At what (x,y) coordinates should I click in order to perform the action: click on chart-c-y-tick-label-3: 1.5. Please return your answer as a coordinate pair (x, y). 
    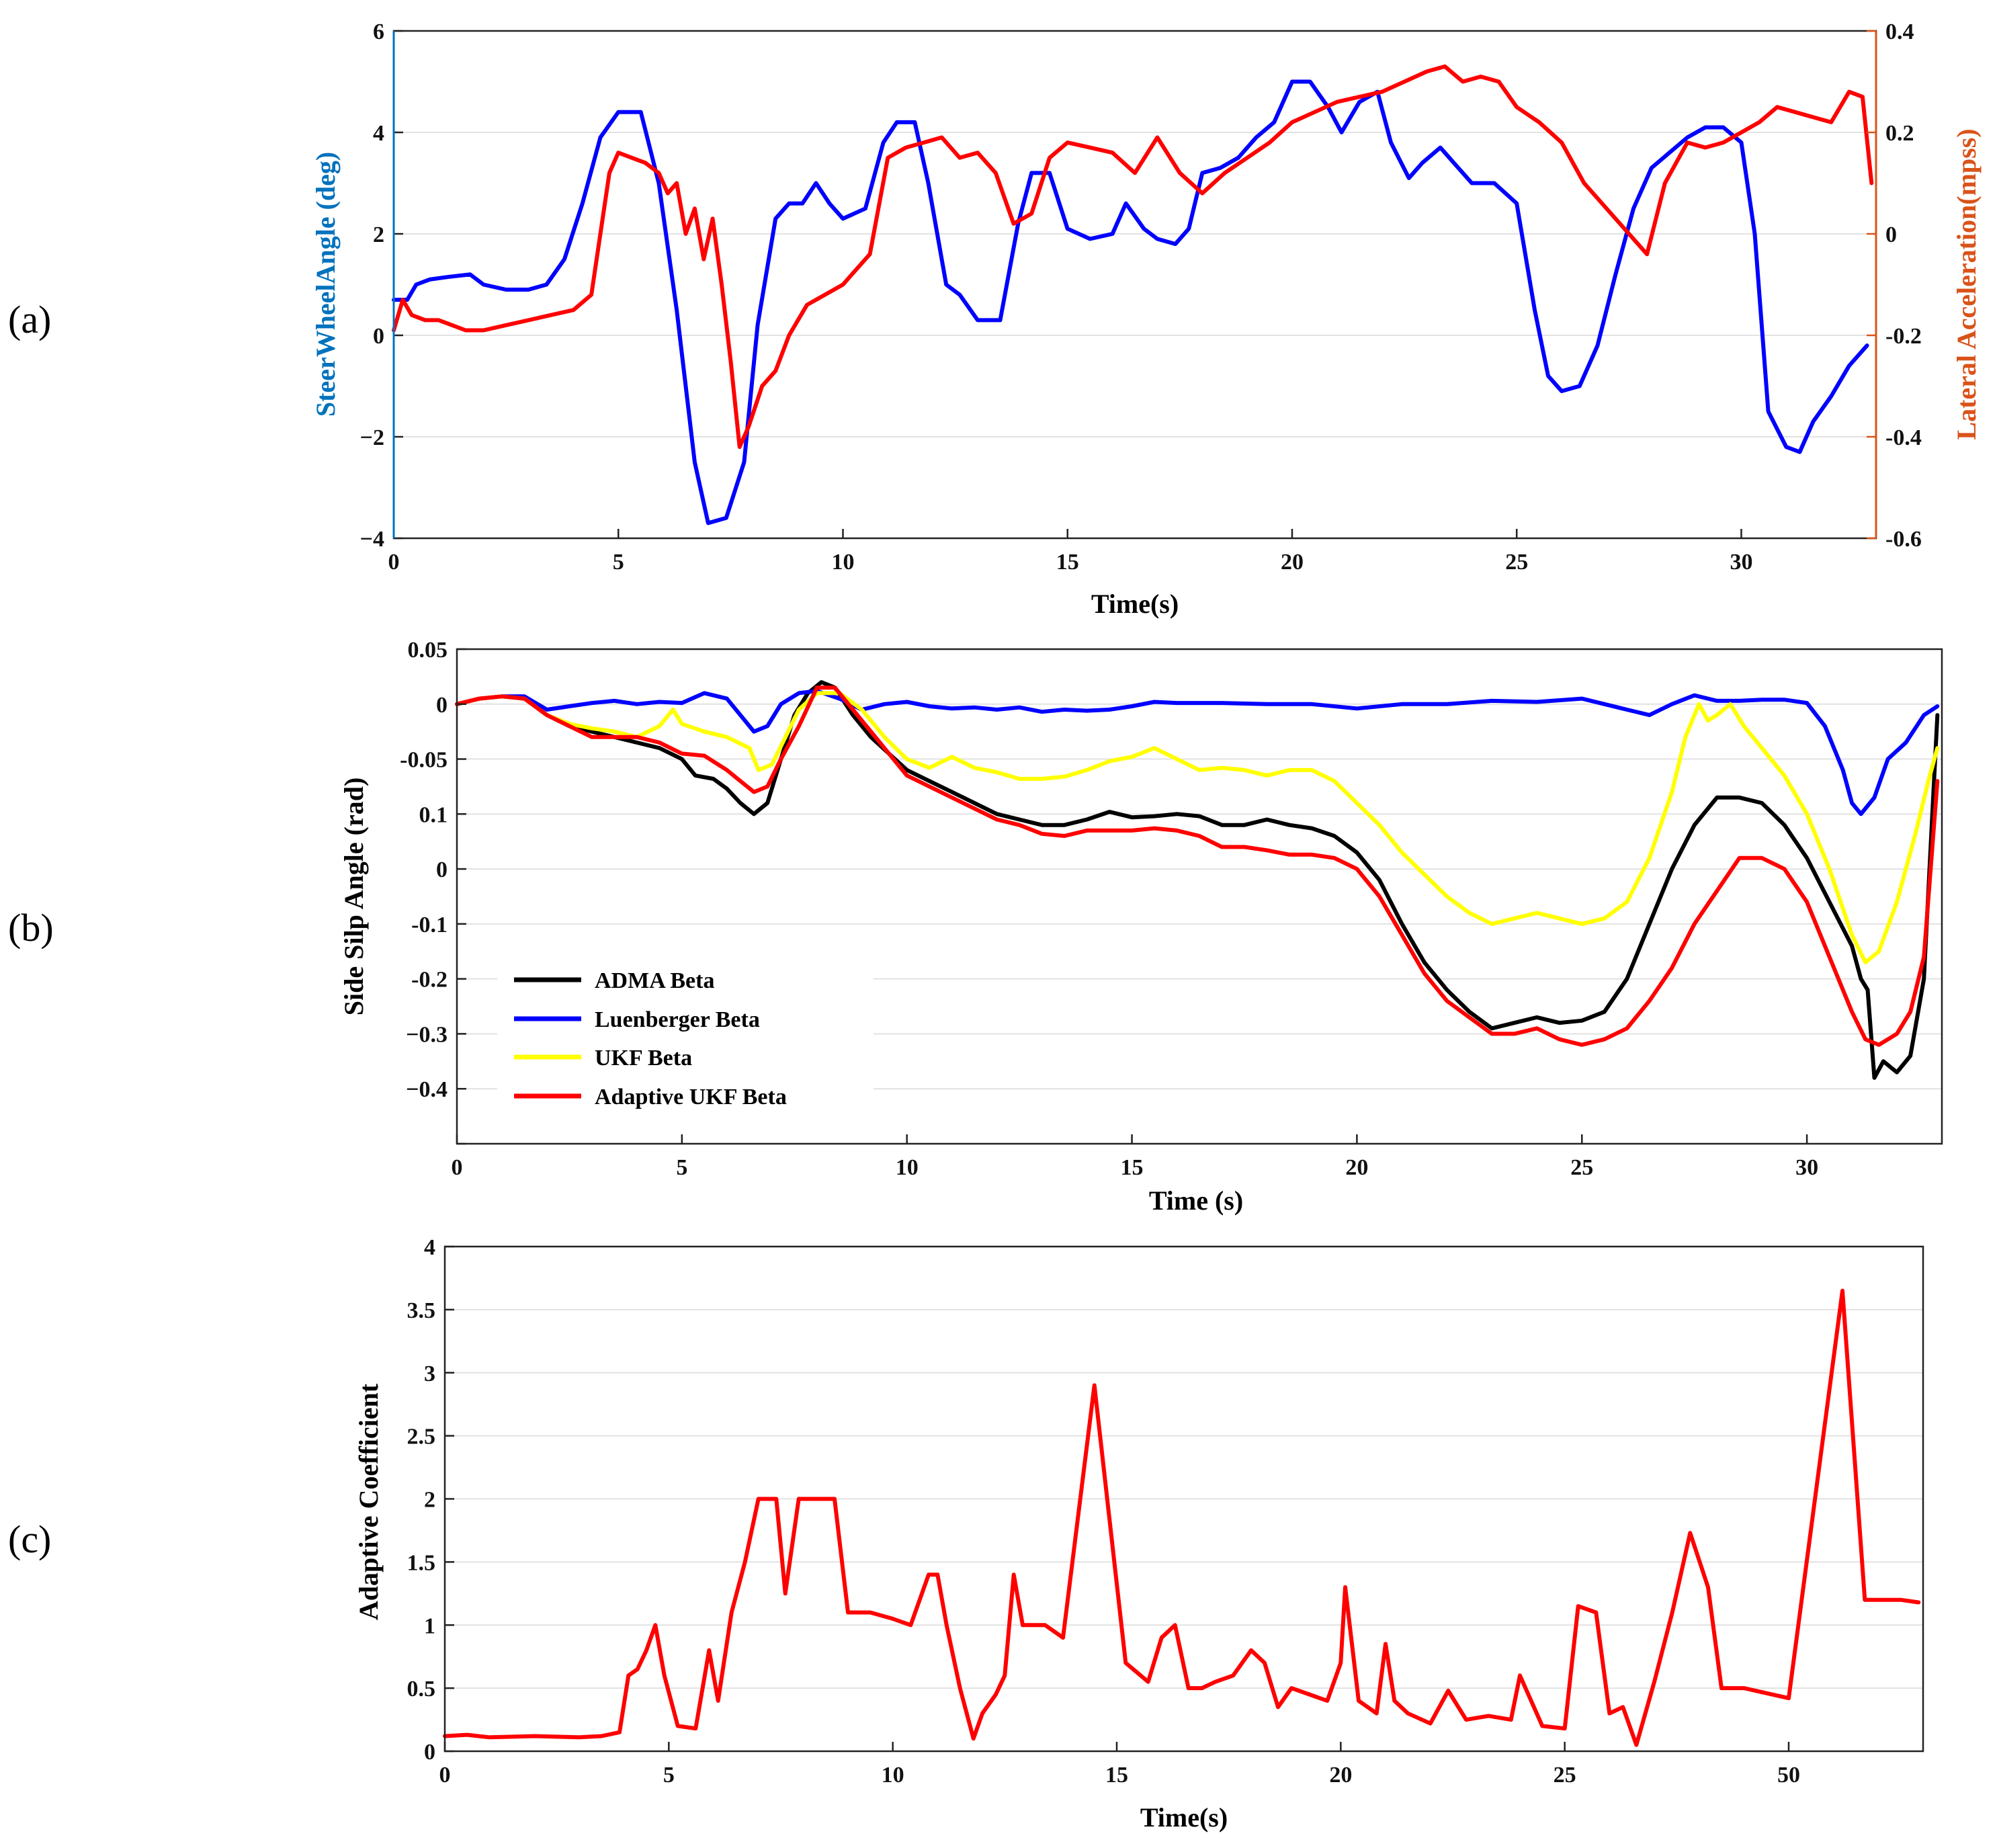
    Looking at the image, I should click on (421, 1563).